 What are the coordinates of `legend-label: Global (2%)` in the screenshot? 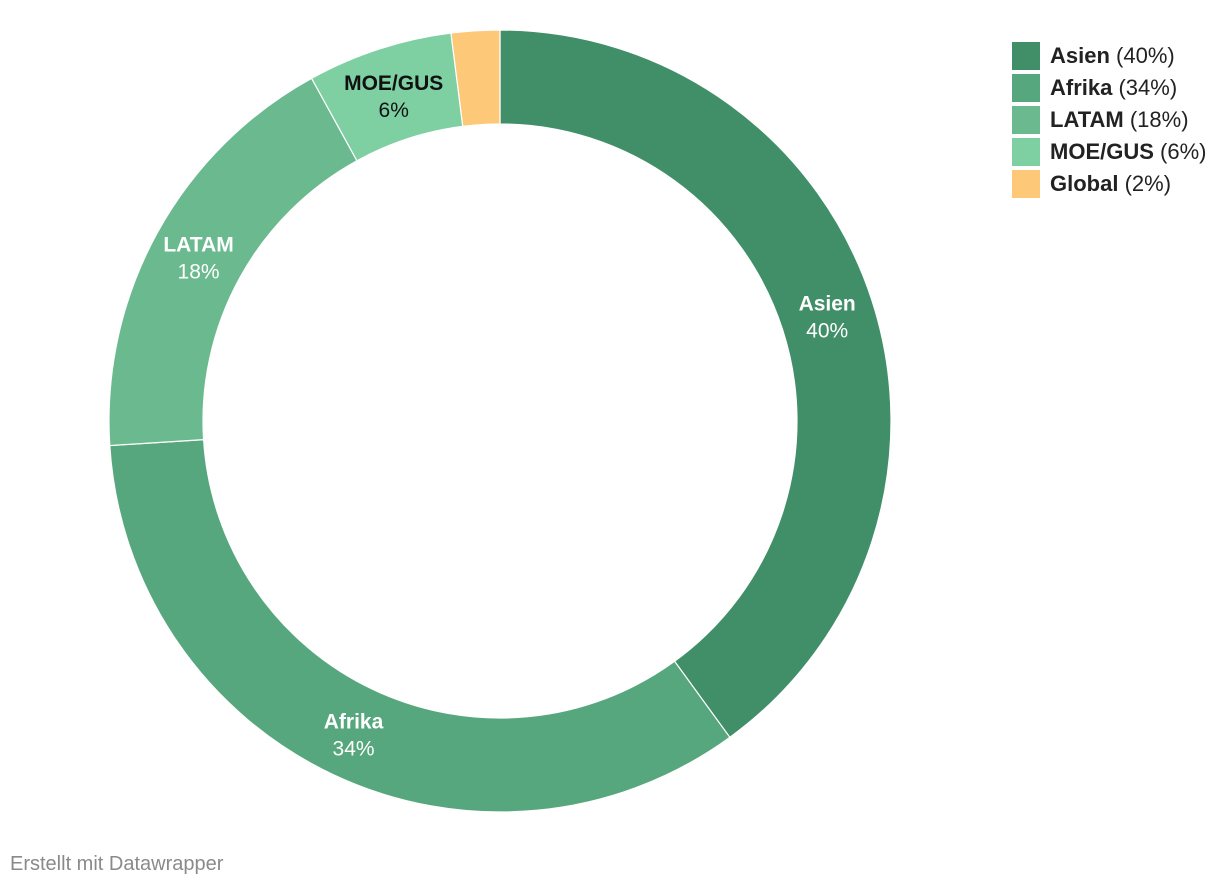 It's located at (1110, 184).